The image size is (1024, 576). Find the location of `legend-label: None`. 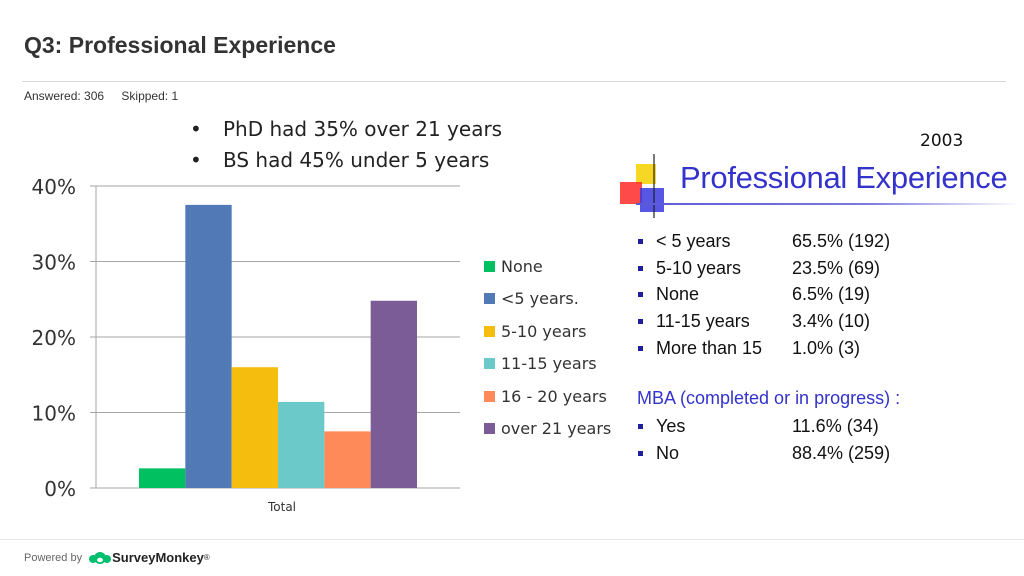

legend-label: None is located at coordinates (522, 266).